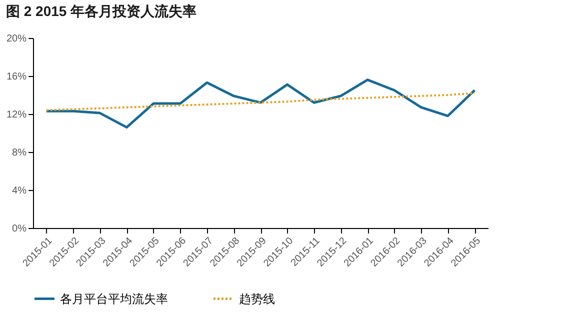 The height and width of the screenshot is (335, 577). I want to click on y-tick-label: 20%, so click(16, 39).